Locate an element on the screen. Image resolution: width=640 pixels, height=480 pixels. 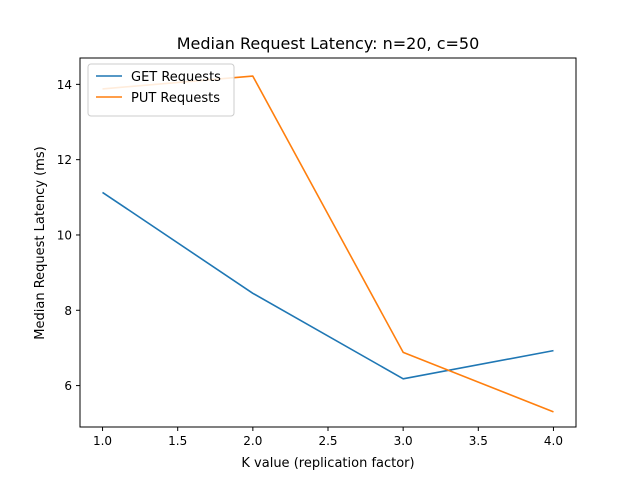
legend-box is located at coordinates (161, 90).